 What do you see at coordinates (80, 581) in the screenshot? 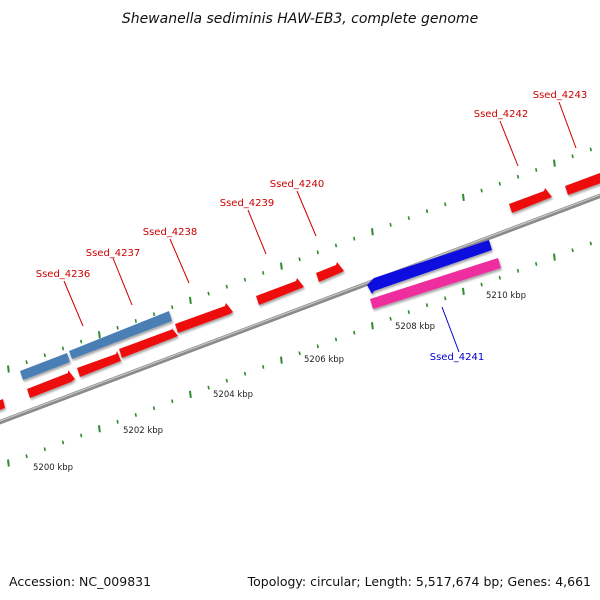
I see `accession-text: Accession: NC_009831` at bounding box center [80, 581].